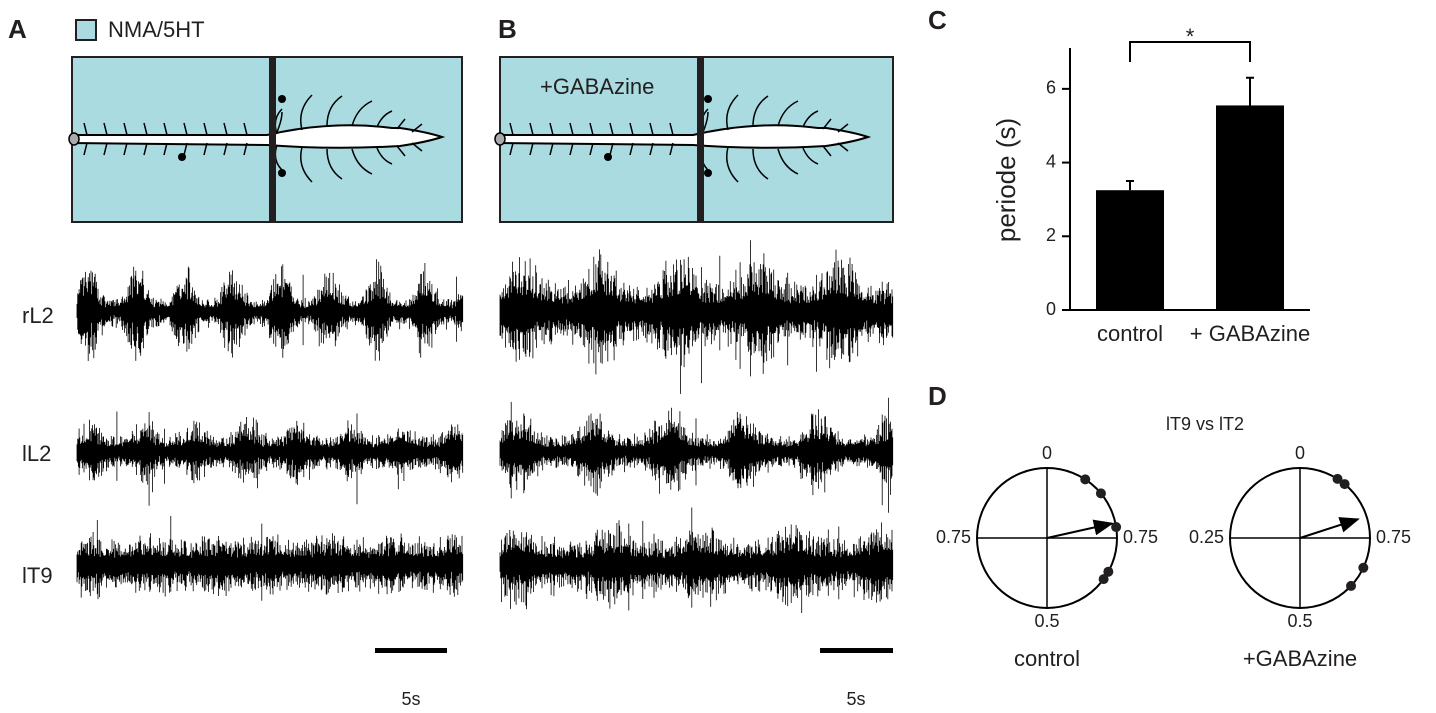 Image resolution: width=1436 pixels, height=713 pixels. I want to click on trace-label: lT9, so click(37, 575).